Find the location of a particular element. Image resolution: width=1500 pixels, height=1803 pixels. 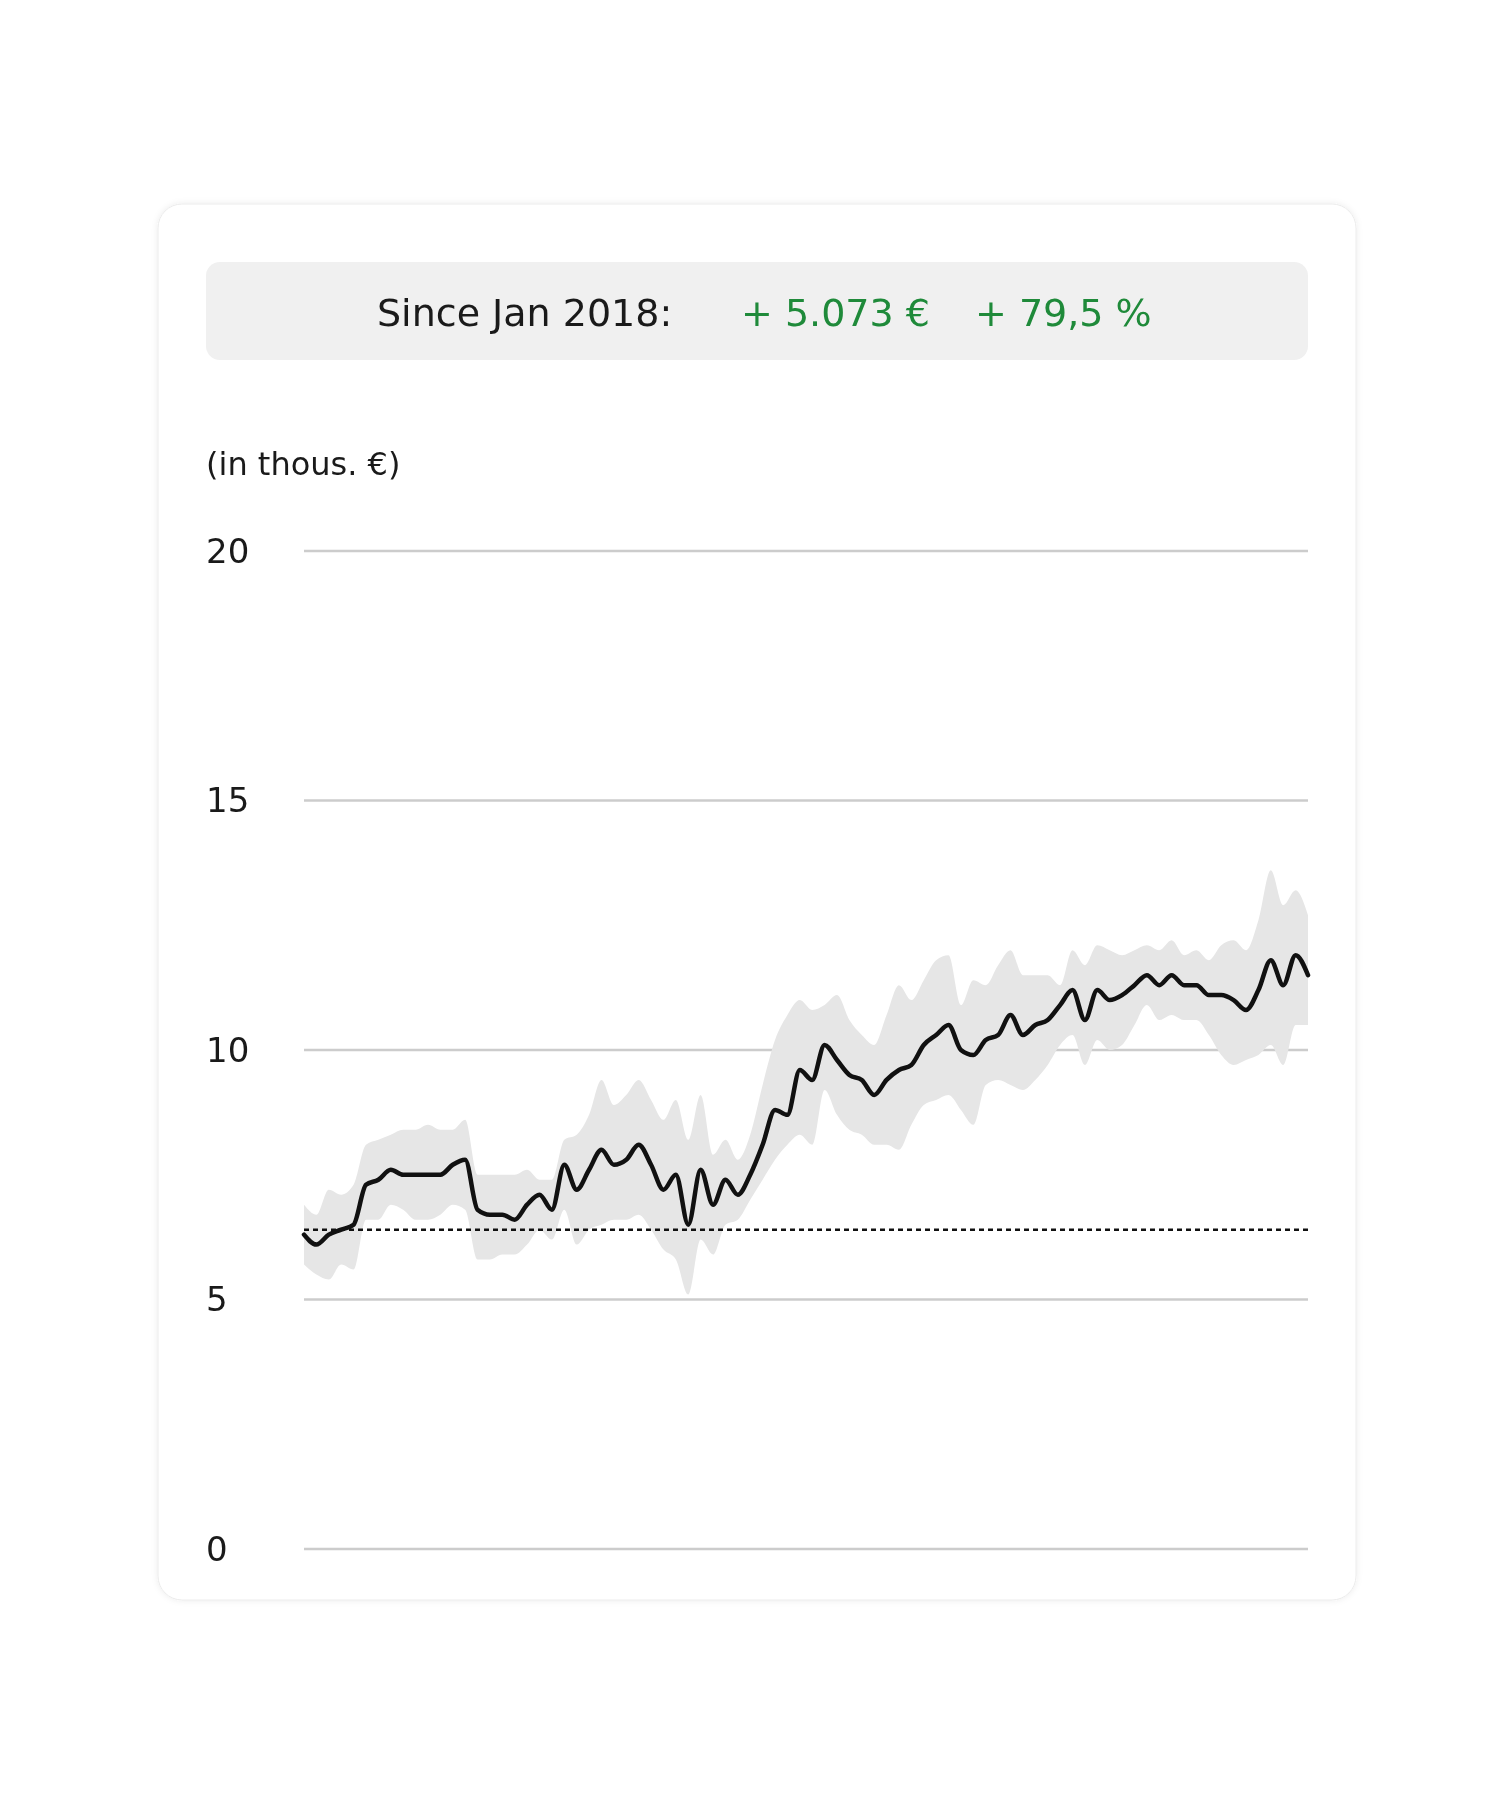

y-tick-label: 5 is located at coordinates (217, 1299).